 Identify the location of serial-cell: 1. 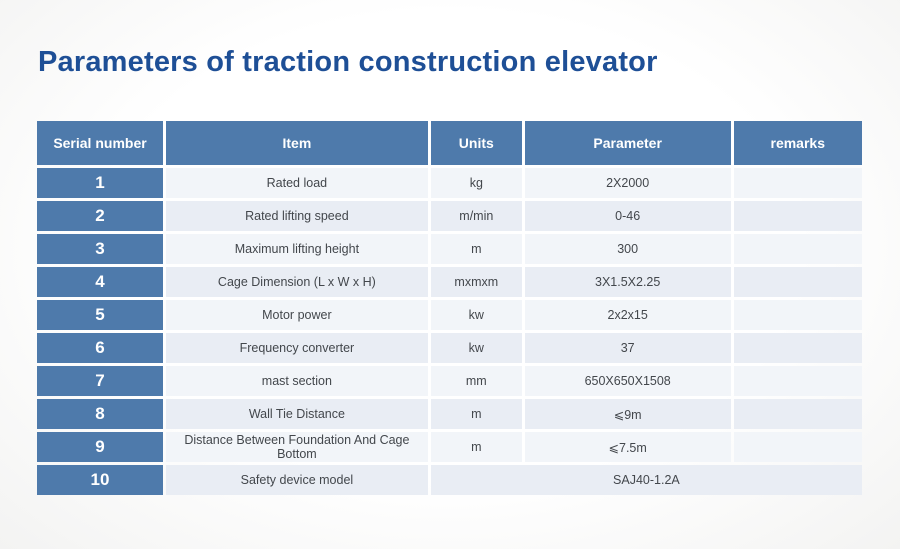
(100, 183).